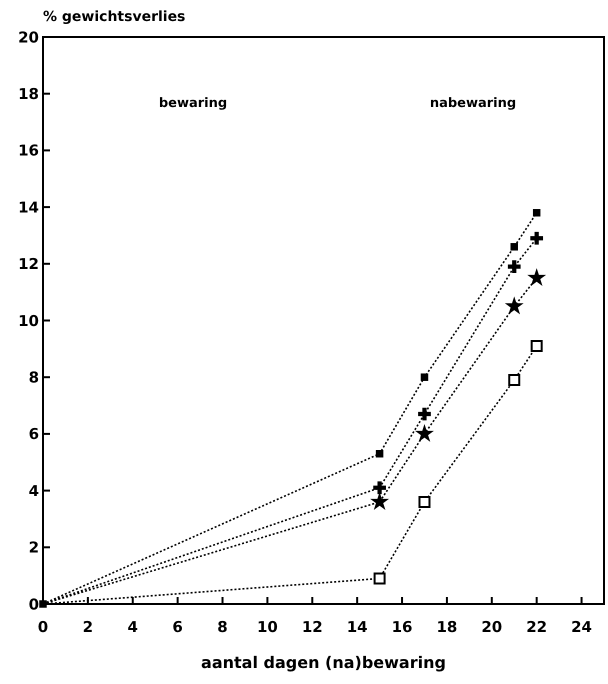 Image resolution: width=608 pixels, height=684 pixels. Describe the element at coordinates (28, 37) in the screenshot. I see `y-tick-label: 20` at that location.